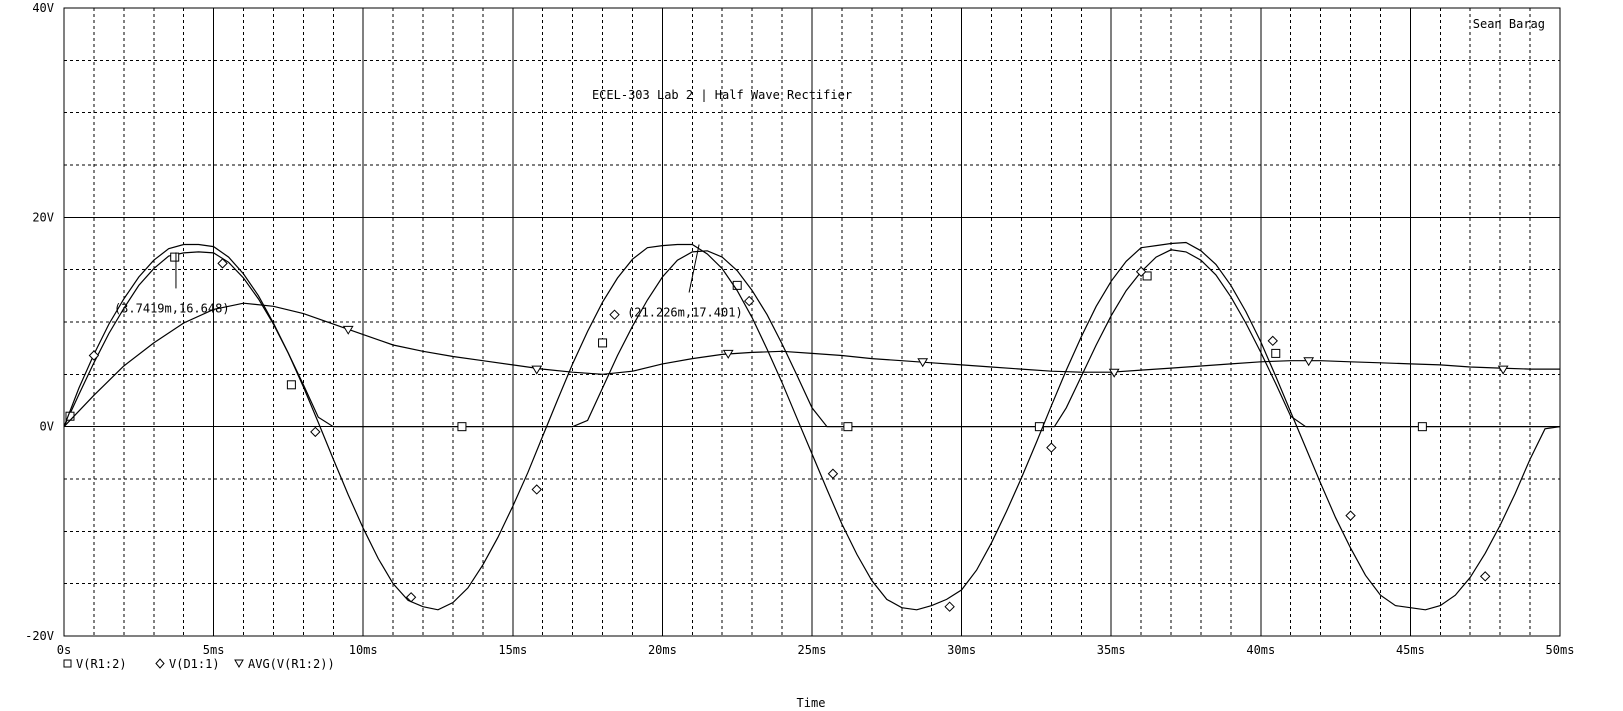 This screenshot has width=1623, height=711. What do you see at coordinates (160, 663) in the screenshot?
I see `legend-marker-diamond` at bounding box center [160, 663].